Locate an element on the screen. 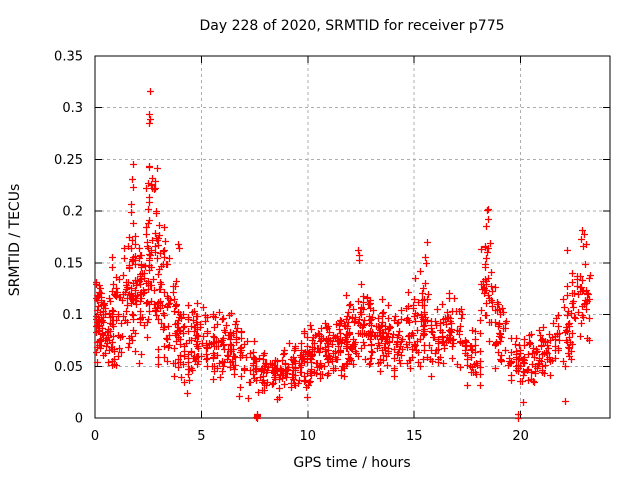  x-tick-label: 20 is located at coordinates (520, 436).